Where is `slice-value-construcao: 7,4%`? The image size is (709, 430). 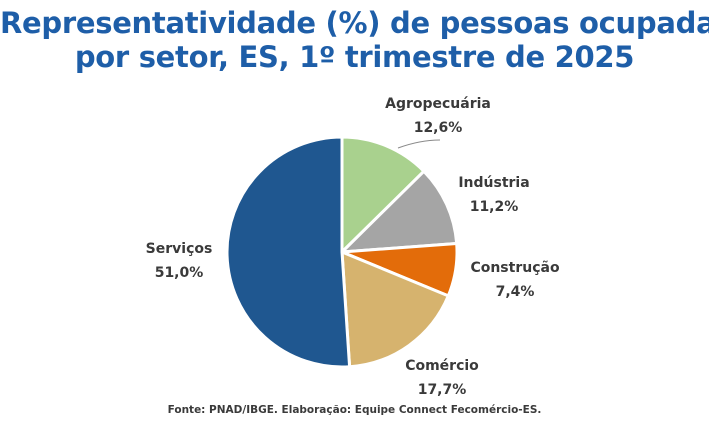 slice-value-construcao: 7,4% is located at coordinates (515, 292).